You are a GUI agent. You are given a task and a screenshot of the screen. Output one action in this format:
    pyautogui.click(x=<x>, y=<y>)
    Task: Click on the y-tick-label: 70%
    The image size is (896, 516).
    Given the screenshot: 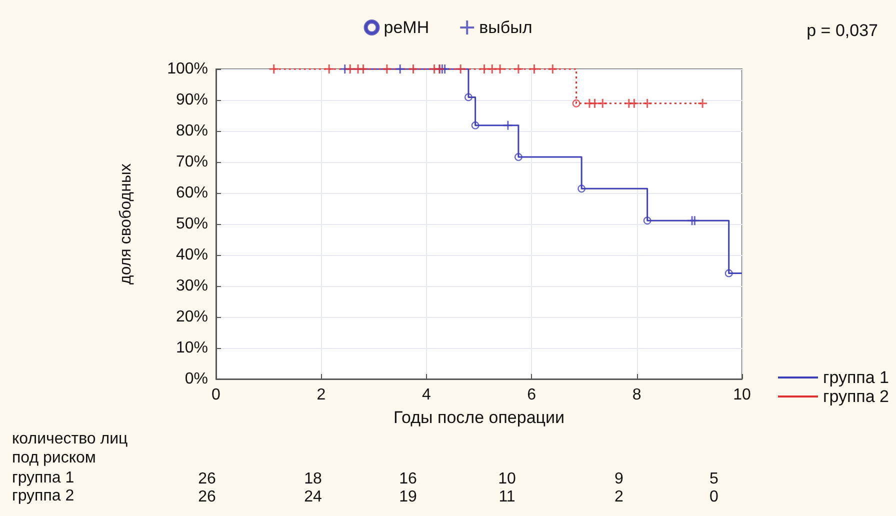 What is the action you would take?
    pyautogui.click(x=192, y=162)
    